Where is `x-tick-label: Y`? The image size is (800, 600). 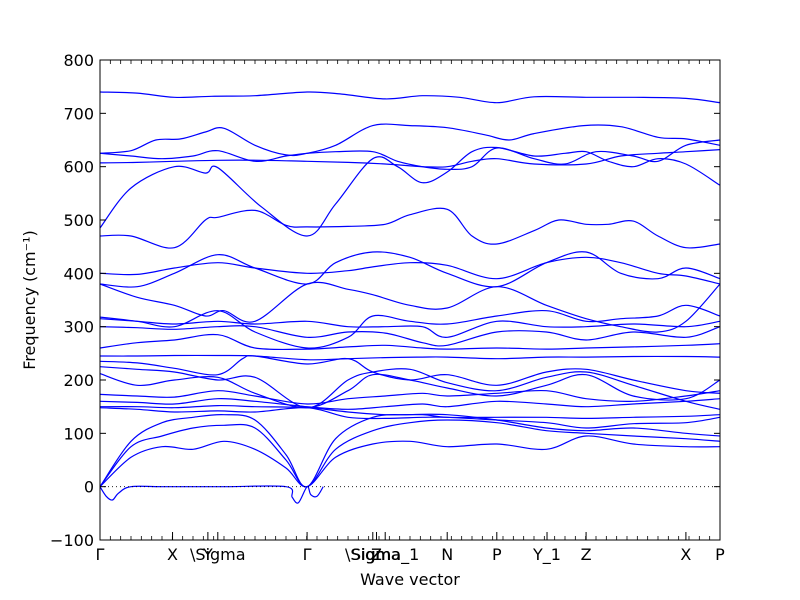
x-tick-label: Y is located at coordinates (207, 554).